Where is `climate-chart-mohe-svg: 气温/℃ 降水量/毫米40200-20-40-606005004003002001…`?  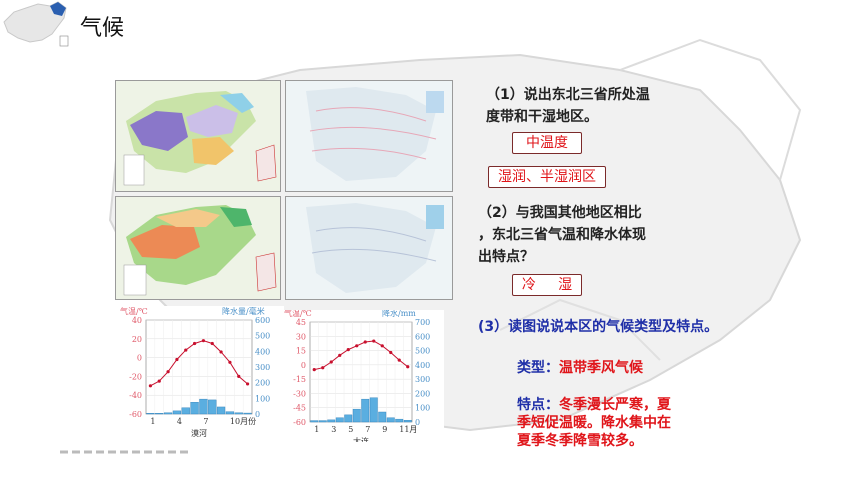
climate-chart-mohe-svg: 气温/℃ 降水量/毫米40200-20-40-606005004003002001… is located at coordinates (195, 372).